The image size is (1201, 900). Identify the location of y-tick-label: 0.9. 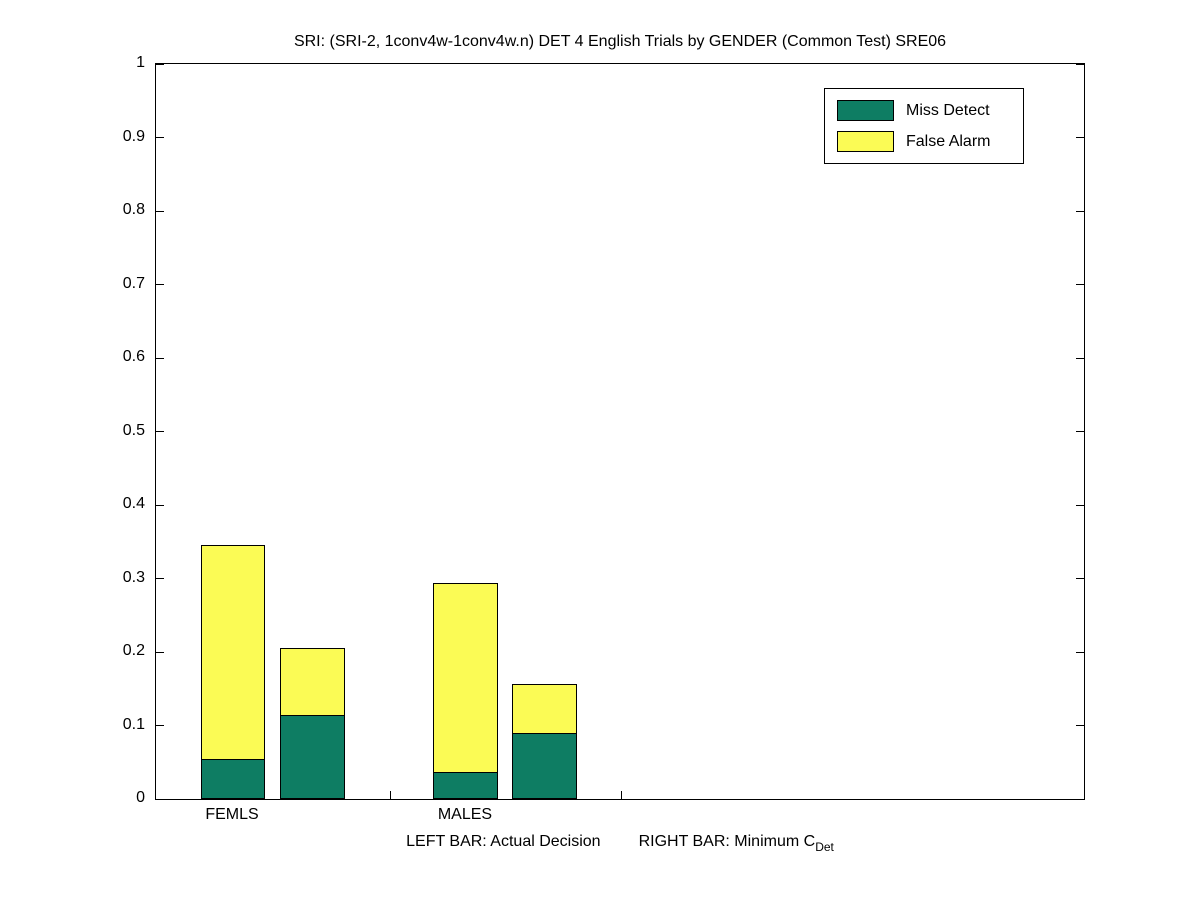
(133, 136).